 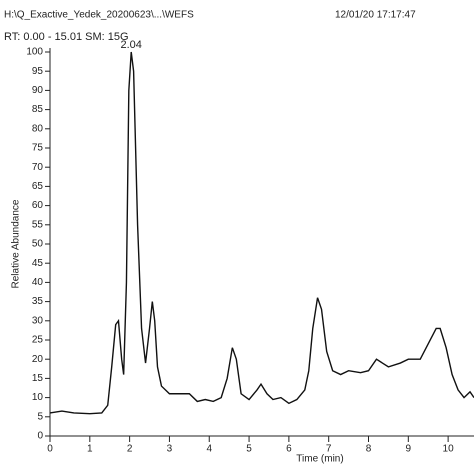 I want to click on x-tick-label: 4, so click(x=209, y=449).